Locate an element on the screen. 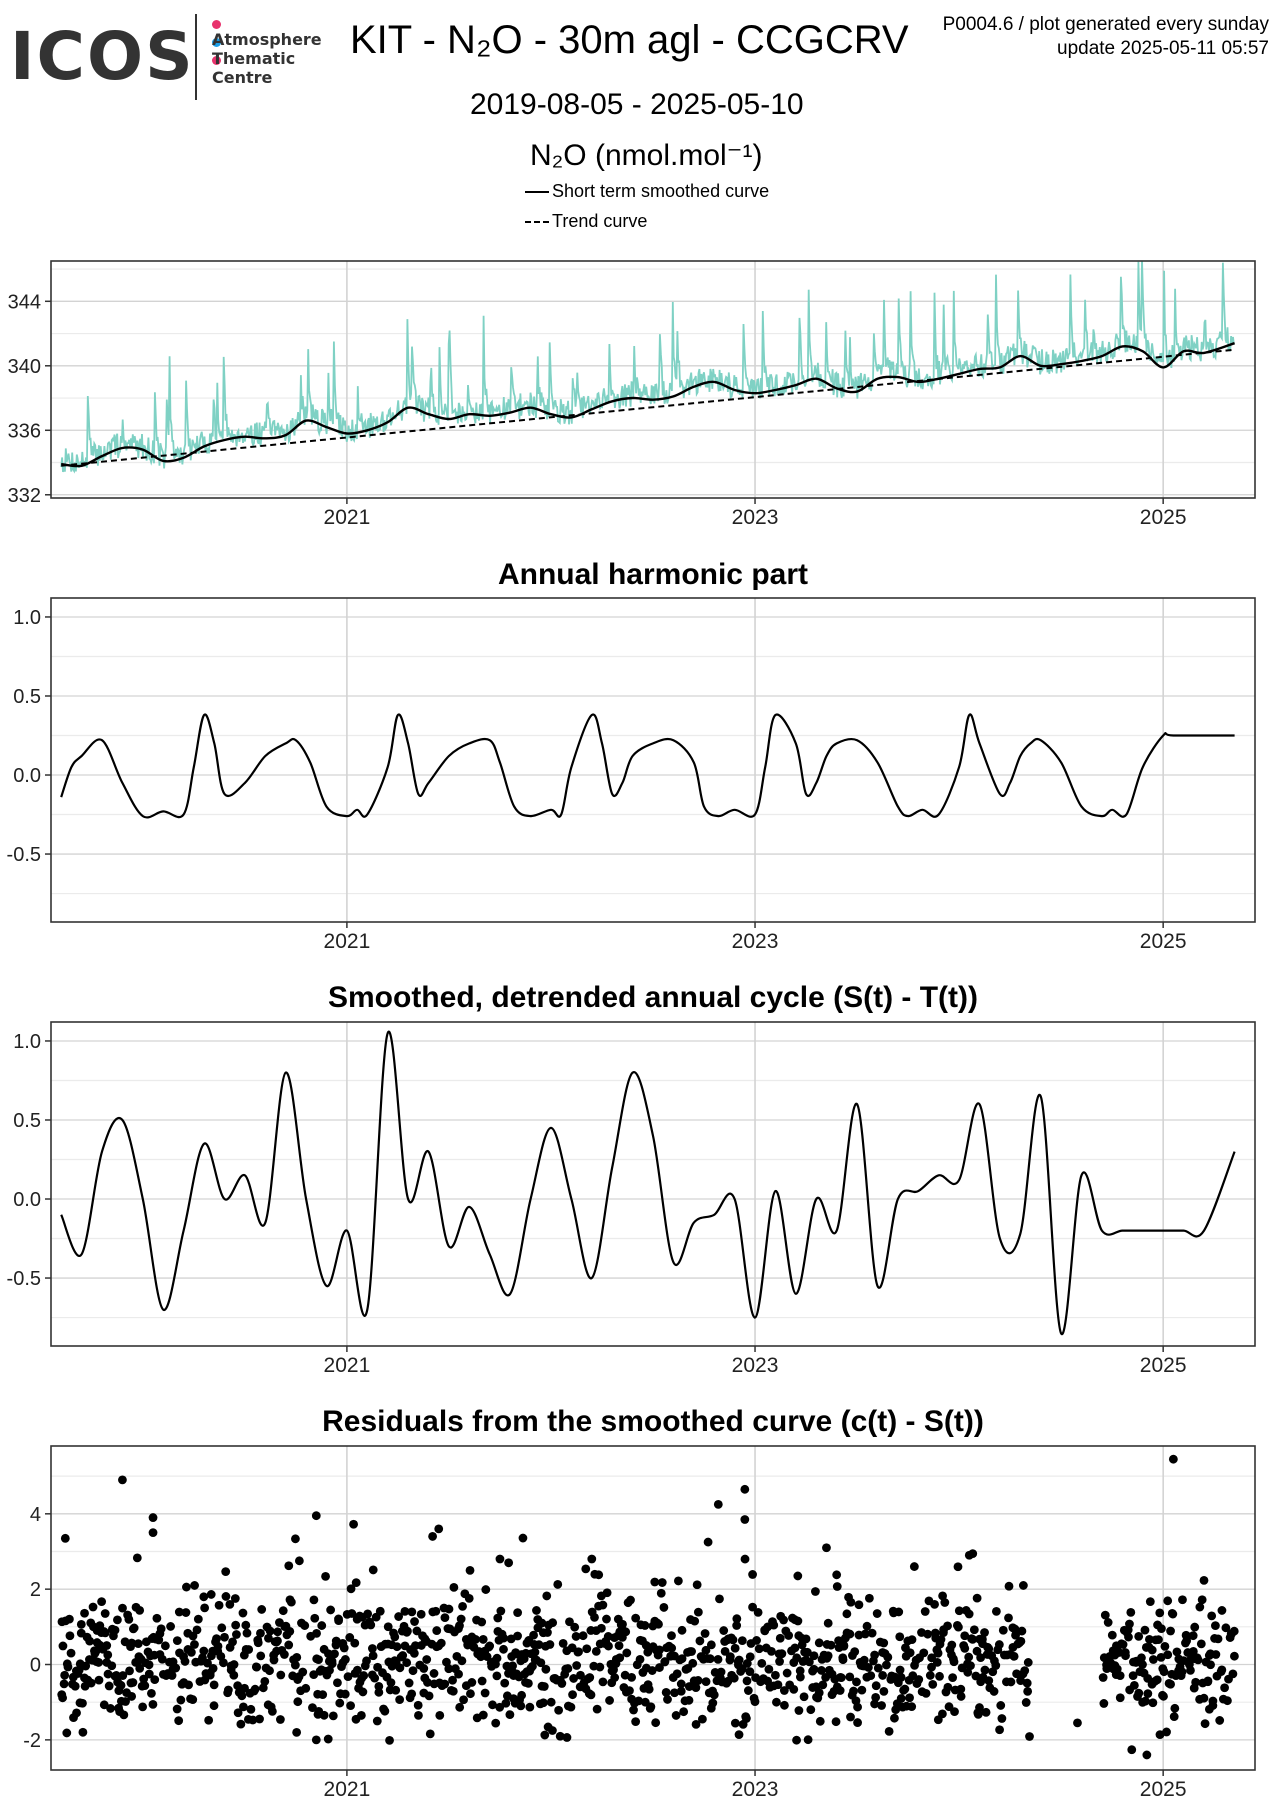 This screenshot has width=1275, height=1800. y-tick-label: 0.0 is located at coordinates (27, 776).